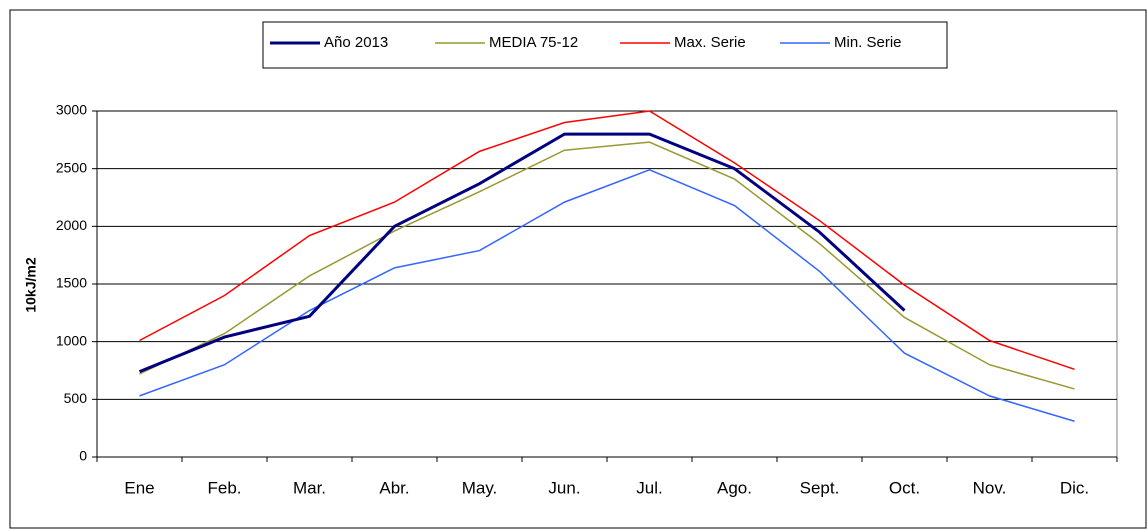 The image size is (1148, 530). I want to click on y-tick-label: 500, so click(76, 398).